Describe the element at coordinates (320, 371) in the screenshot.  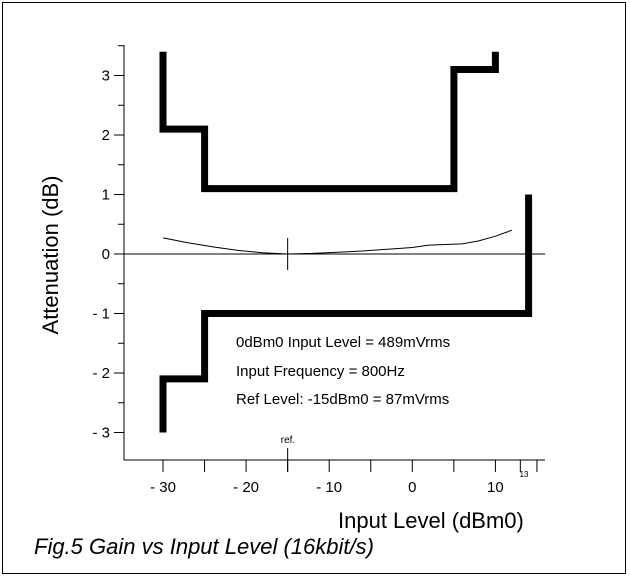
I see `annotation-input-frequency: Input Frequency = 800Hz` at that location.